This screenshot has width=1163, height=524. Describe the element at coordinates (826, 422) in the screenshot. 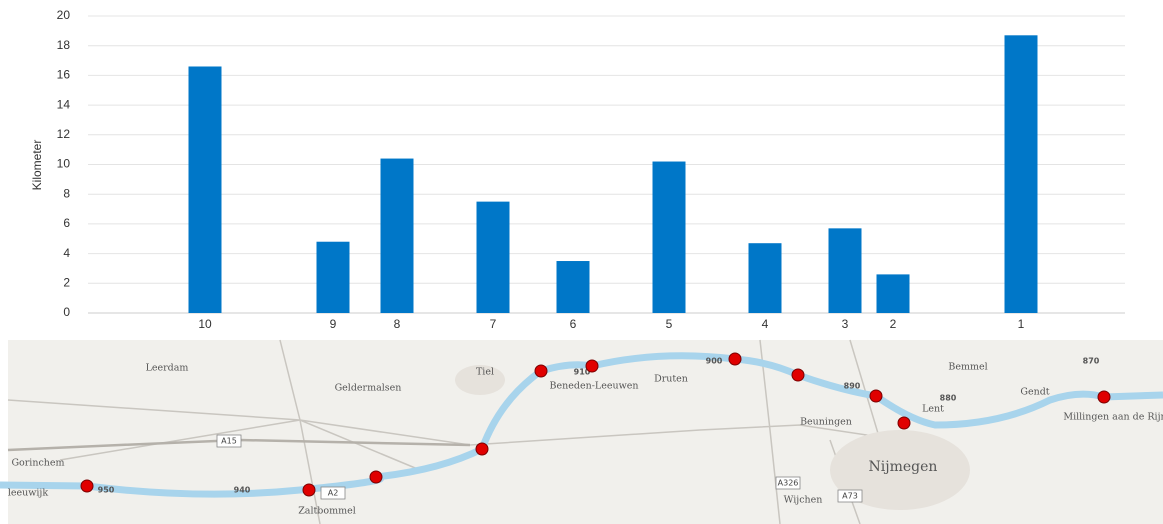

I see `place-label: Beuningen` at that location.